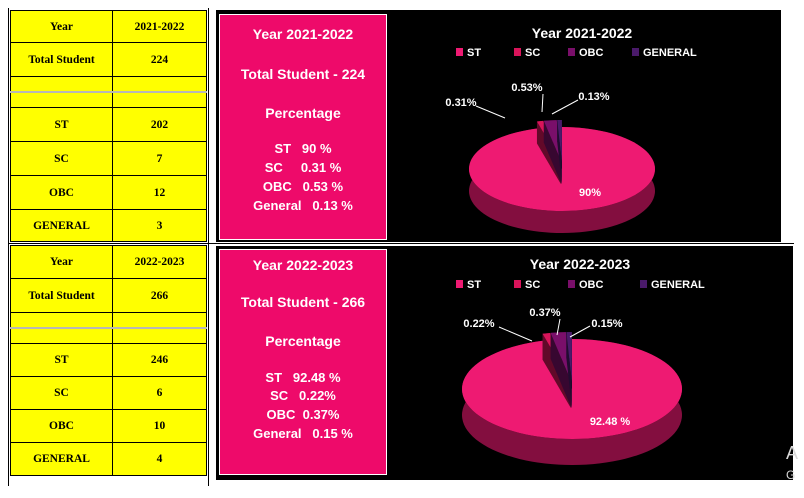  Describe the element at coordinates (460, 103) in the screenshot. I see `data-label-sc: 0.31%` at that location.